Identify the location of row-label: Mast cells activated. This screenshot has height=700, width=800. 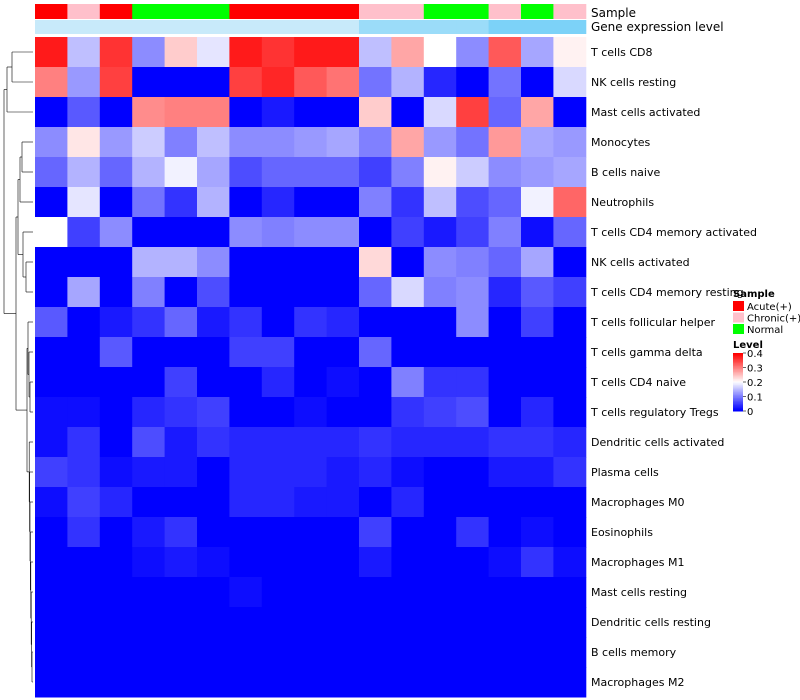
(645, 112).